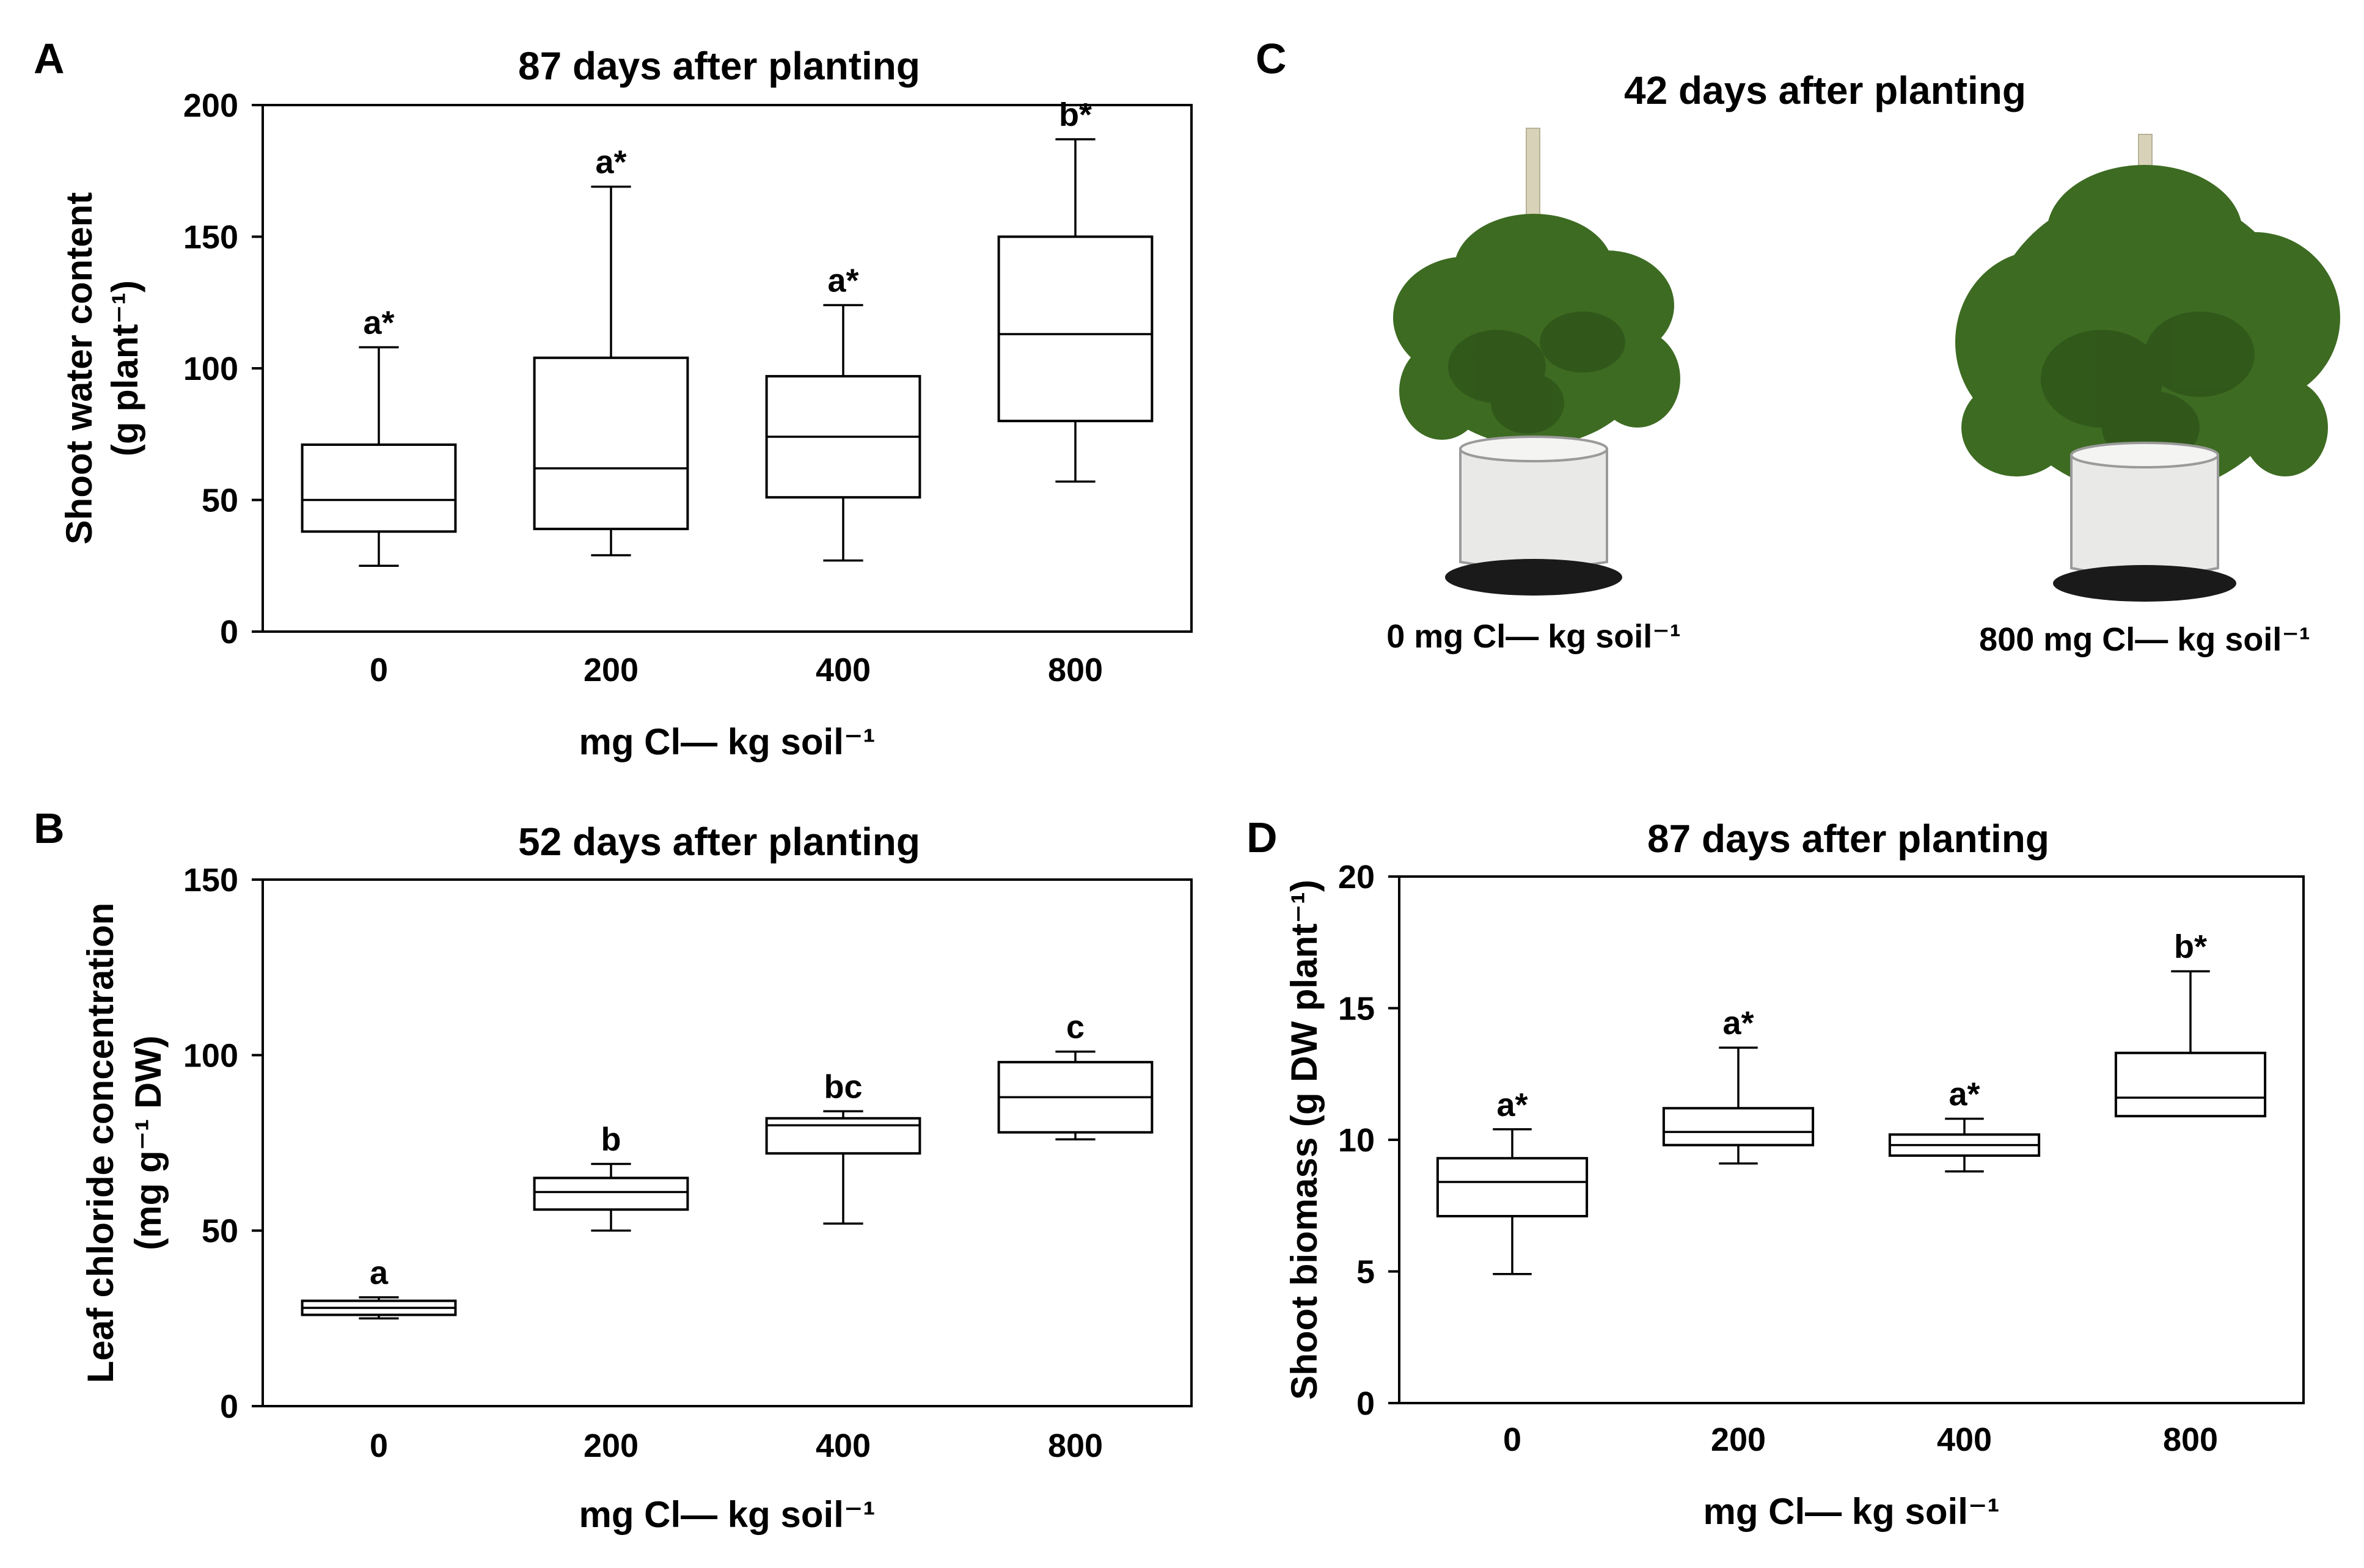  What do you see at coordinates (220, 1231) in the screenshot?
I see `y-tick-label-b-1: 50` at bounding box center [220, 1231].